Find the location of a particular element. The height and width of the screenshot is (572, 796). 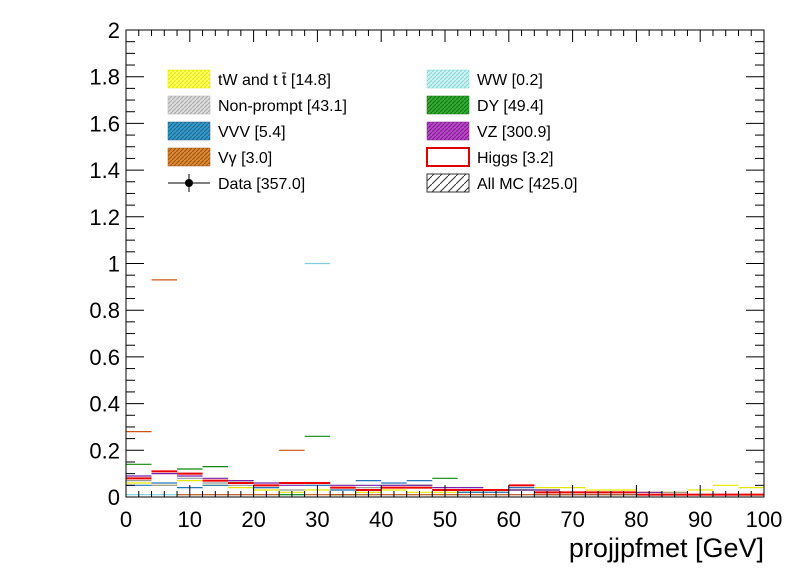

x-tick-label: 90 is located at coordinates (700, 519).